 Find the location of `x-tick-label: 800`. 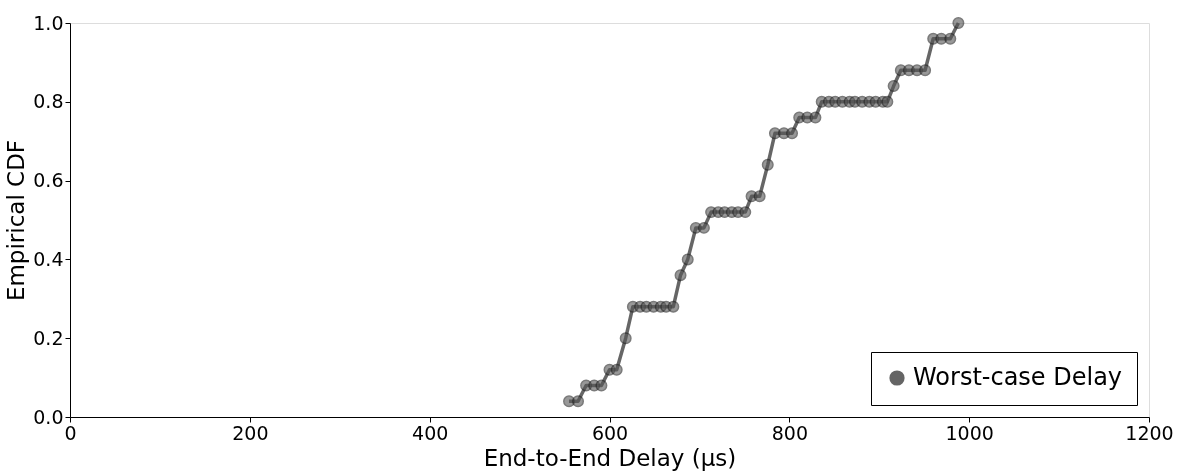

x-tick-label: 800 is located at coordinates (789, 432).